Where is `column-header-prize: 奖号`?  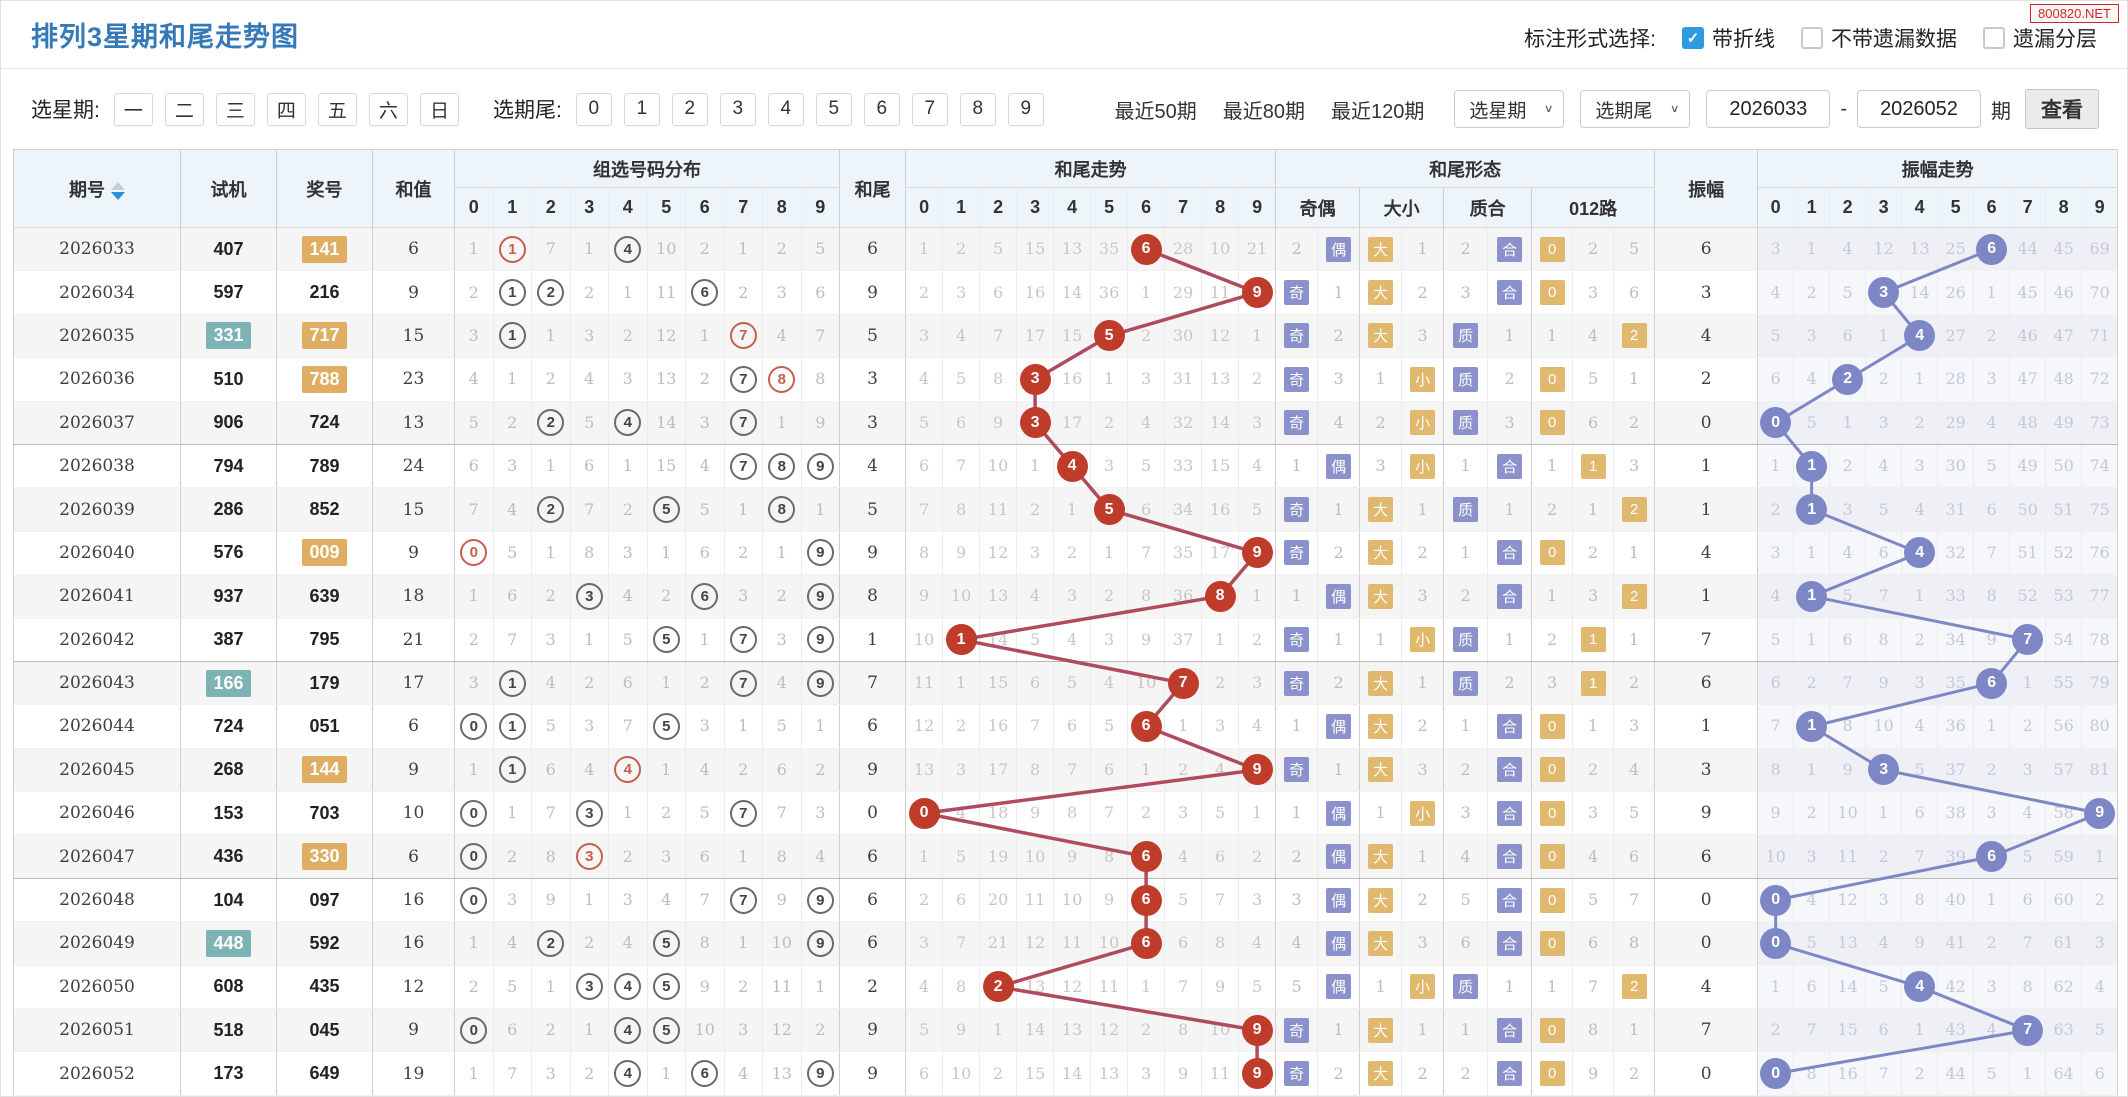 column-header-prize: 奖号 is located at coordinates (324, 188).